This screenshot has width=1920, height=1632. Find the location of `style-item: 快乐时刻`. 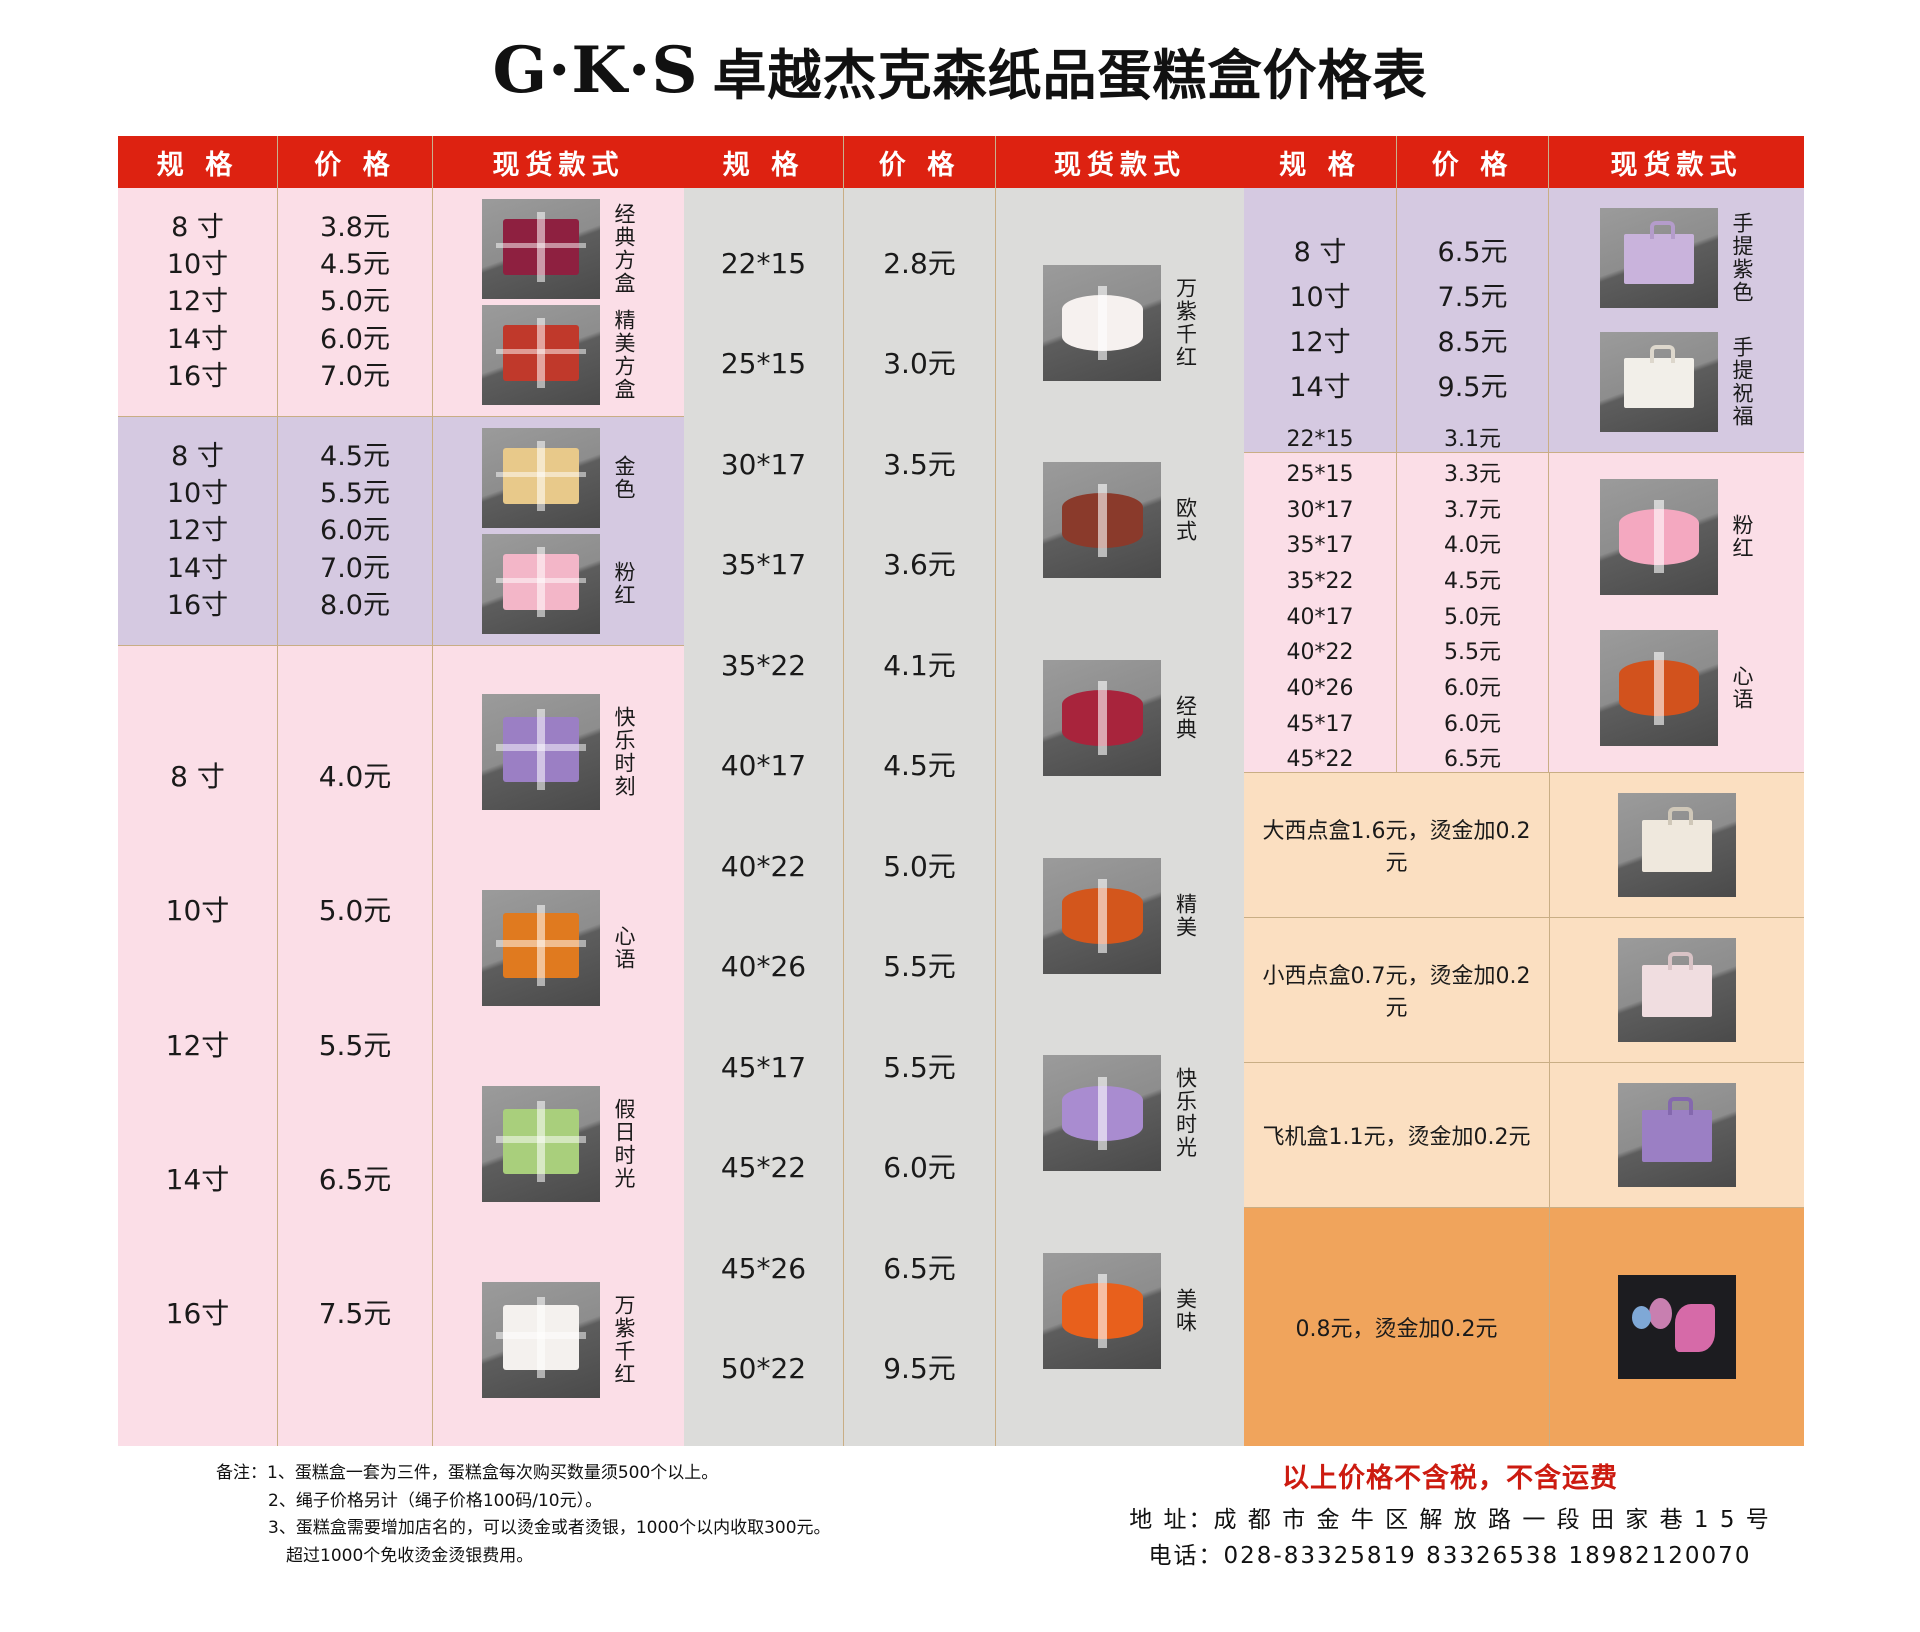

style-item: 快乐时刻 is located at coordinates (558, 752).